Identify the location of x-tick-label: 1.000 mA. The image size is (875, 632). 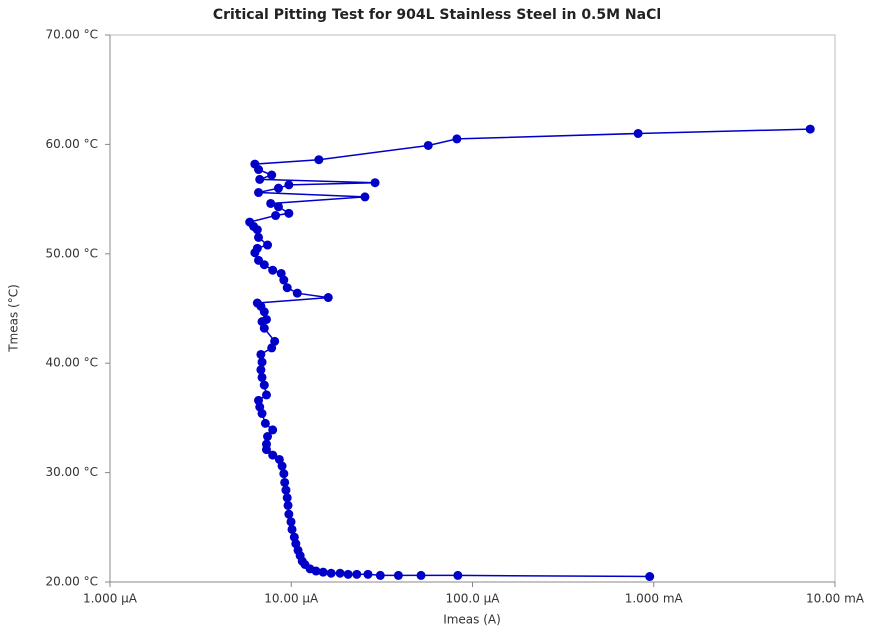
(654, 599).